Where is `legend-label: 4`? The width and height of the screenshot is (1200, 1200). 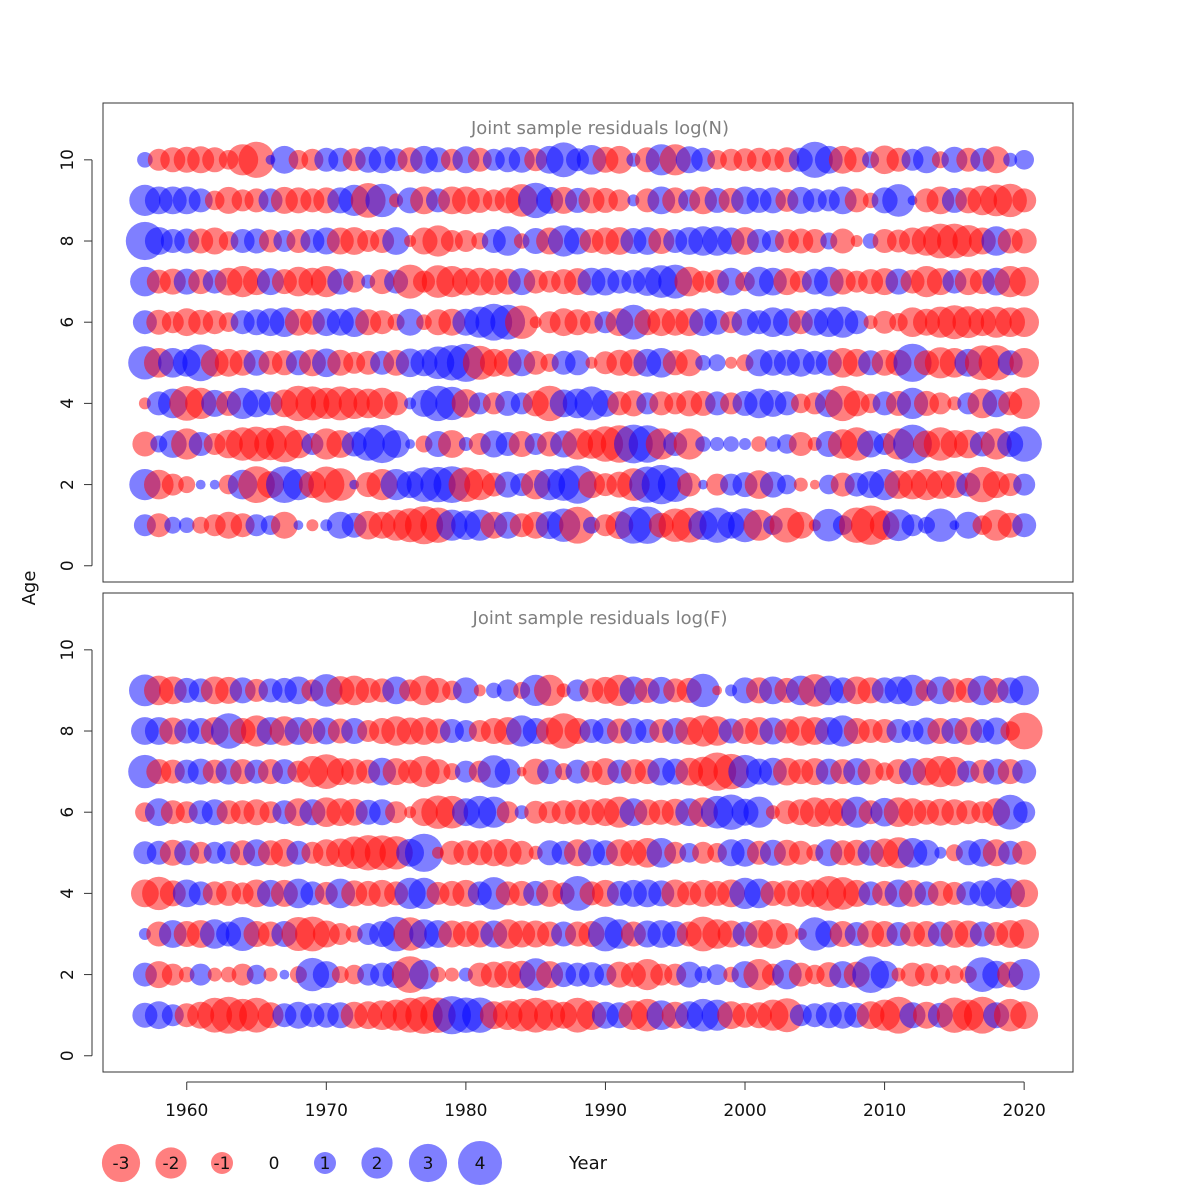 legend-label: 4 is located at coordinates (480, 1164).